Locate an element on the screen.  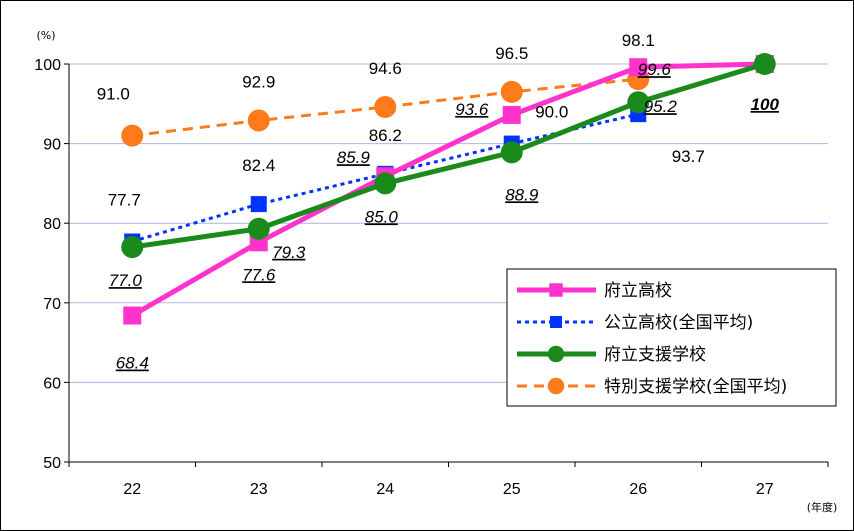
legend-label: 府立支援学校 is located at coordinates (655, 355).